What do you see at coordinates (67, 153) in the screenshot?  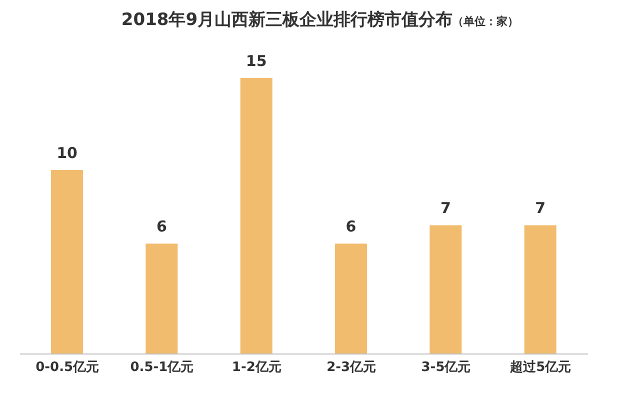 I see `data-label: 10` at bounding box center [67, 153].